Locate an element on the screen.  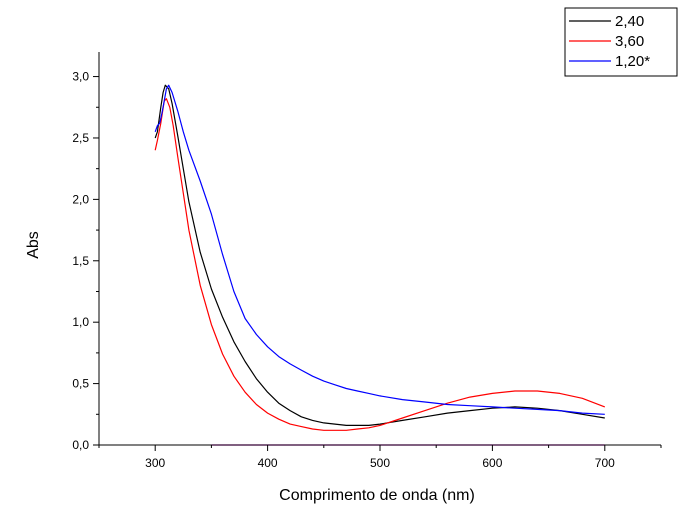
x-axis-title: Comprimento de onda (nm) is located at coordinates (377, 495).